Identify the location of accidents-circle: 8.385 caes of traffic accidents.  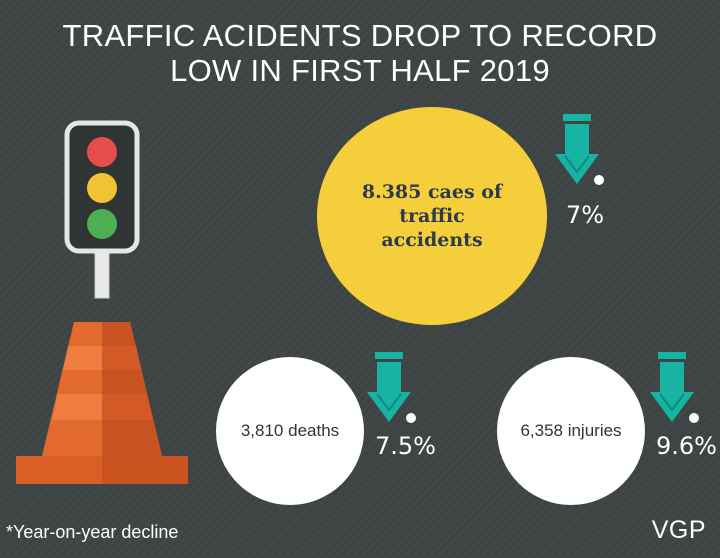
(432, 216).